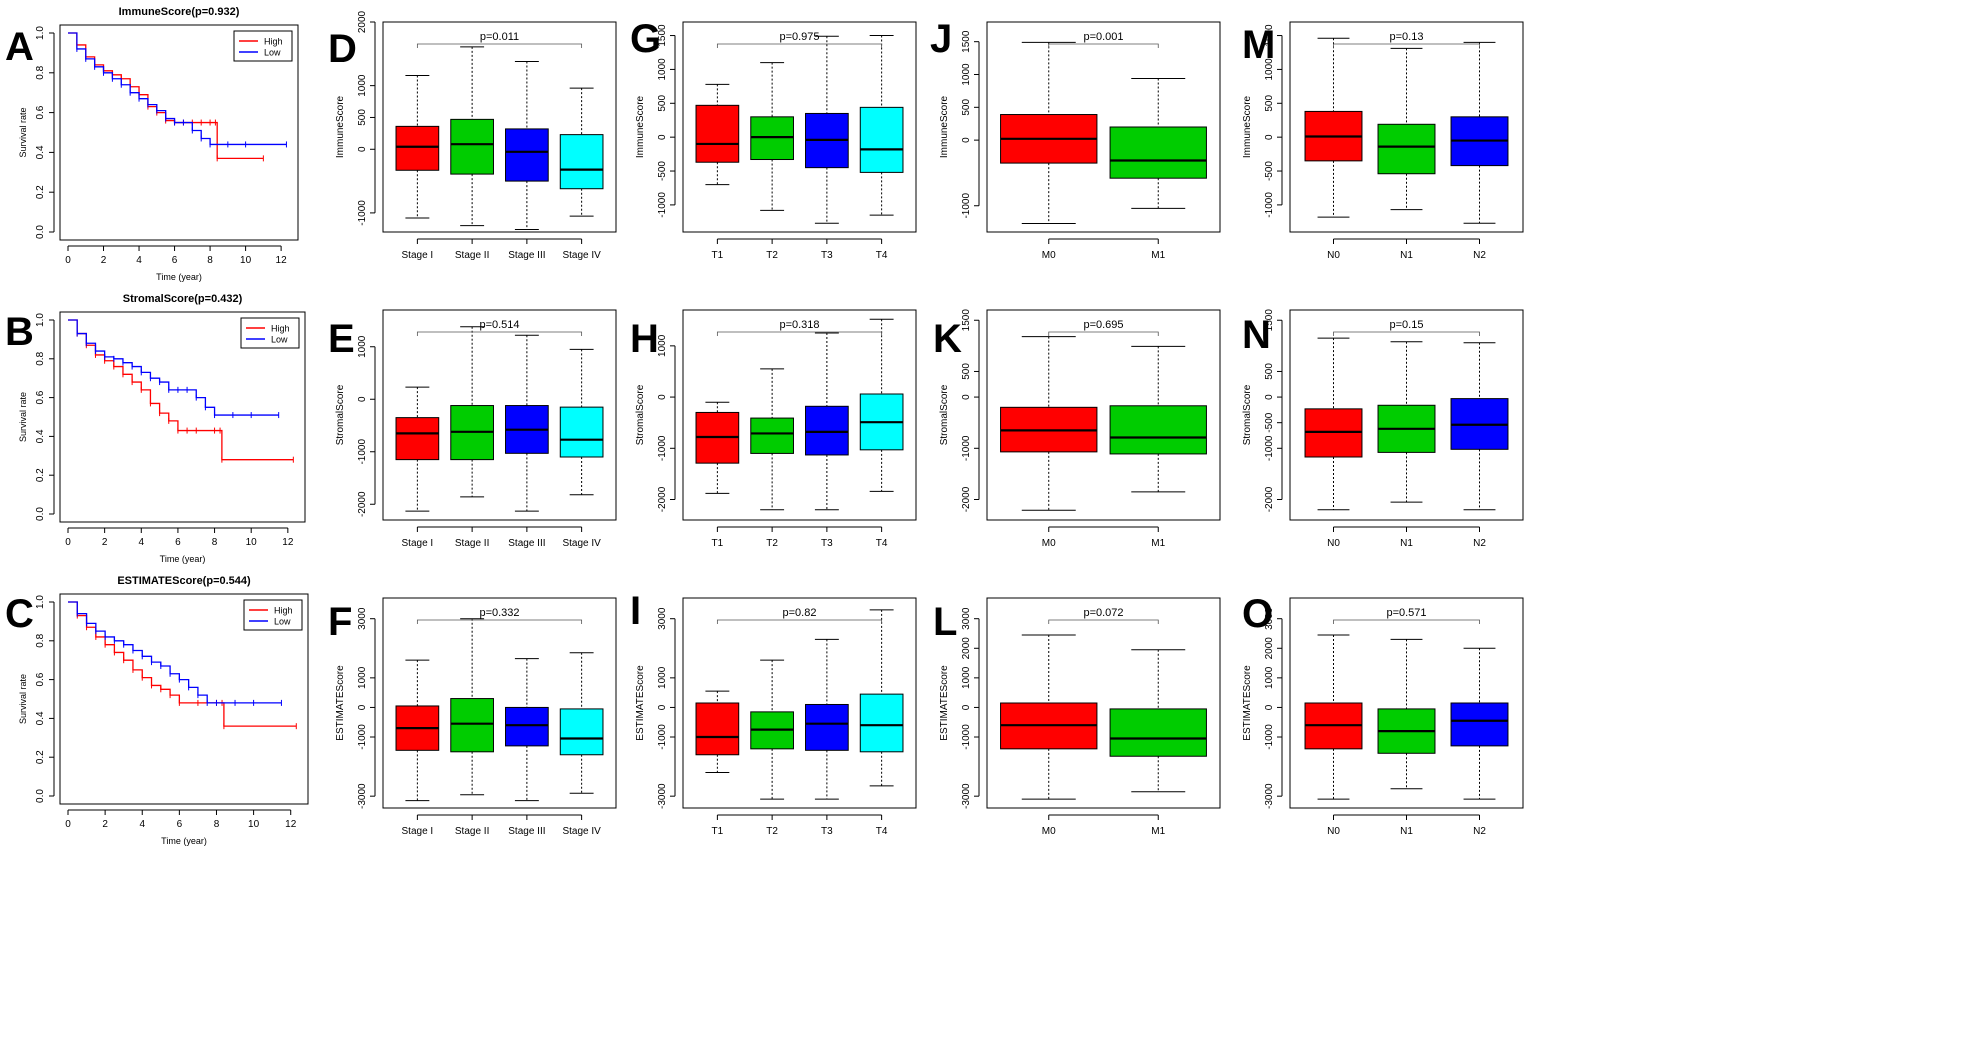 The width and height of the screenshot is (1965, 1055). I want to click on x-tick-label: N2, so click(1479, 255).